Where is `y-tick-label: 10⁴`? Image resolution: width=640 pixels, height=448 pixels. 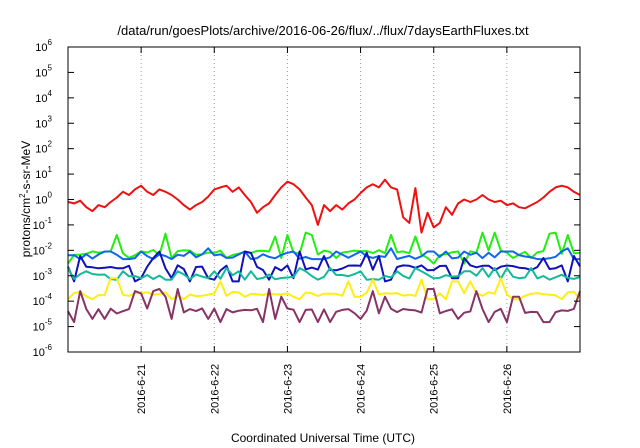
y-tick-label: 10⁴ is located at coordinates (43, 97).